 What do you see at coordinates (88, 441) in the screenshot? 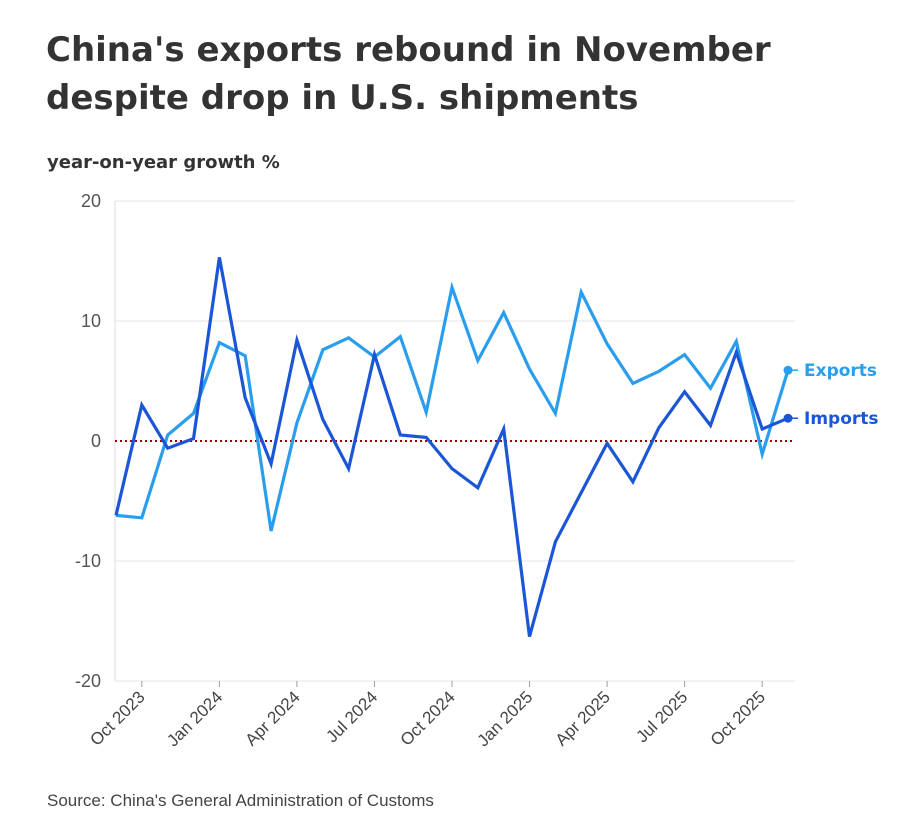
I see `y-tick-labels: 20 10 0 -10 -20` at bounding box center [88, 441].